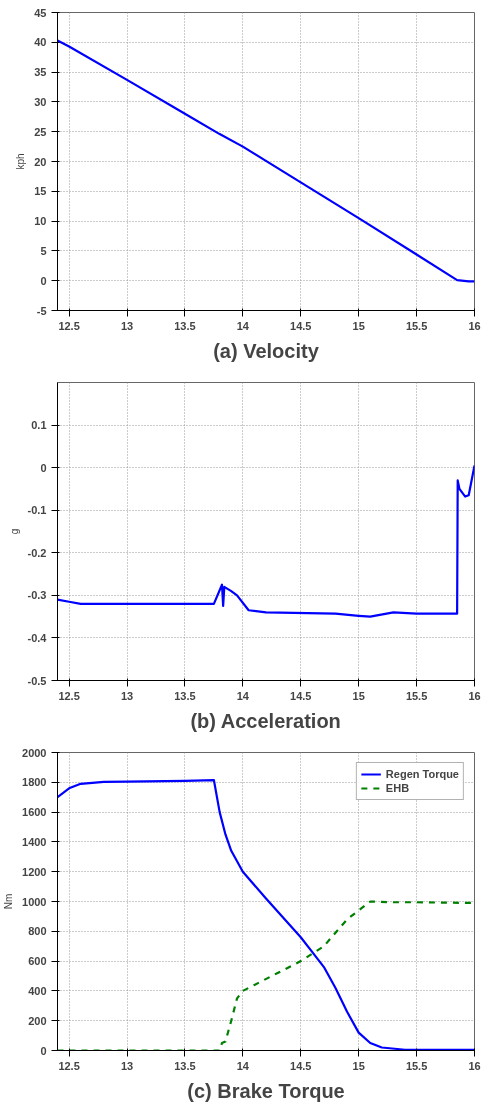  What do you see at coordinates (40, 131) in the screenshot?
I see `y-tick-label: 25` at bounding box center [40, 131].